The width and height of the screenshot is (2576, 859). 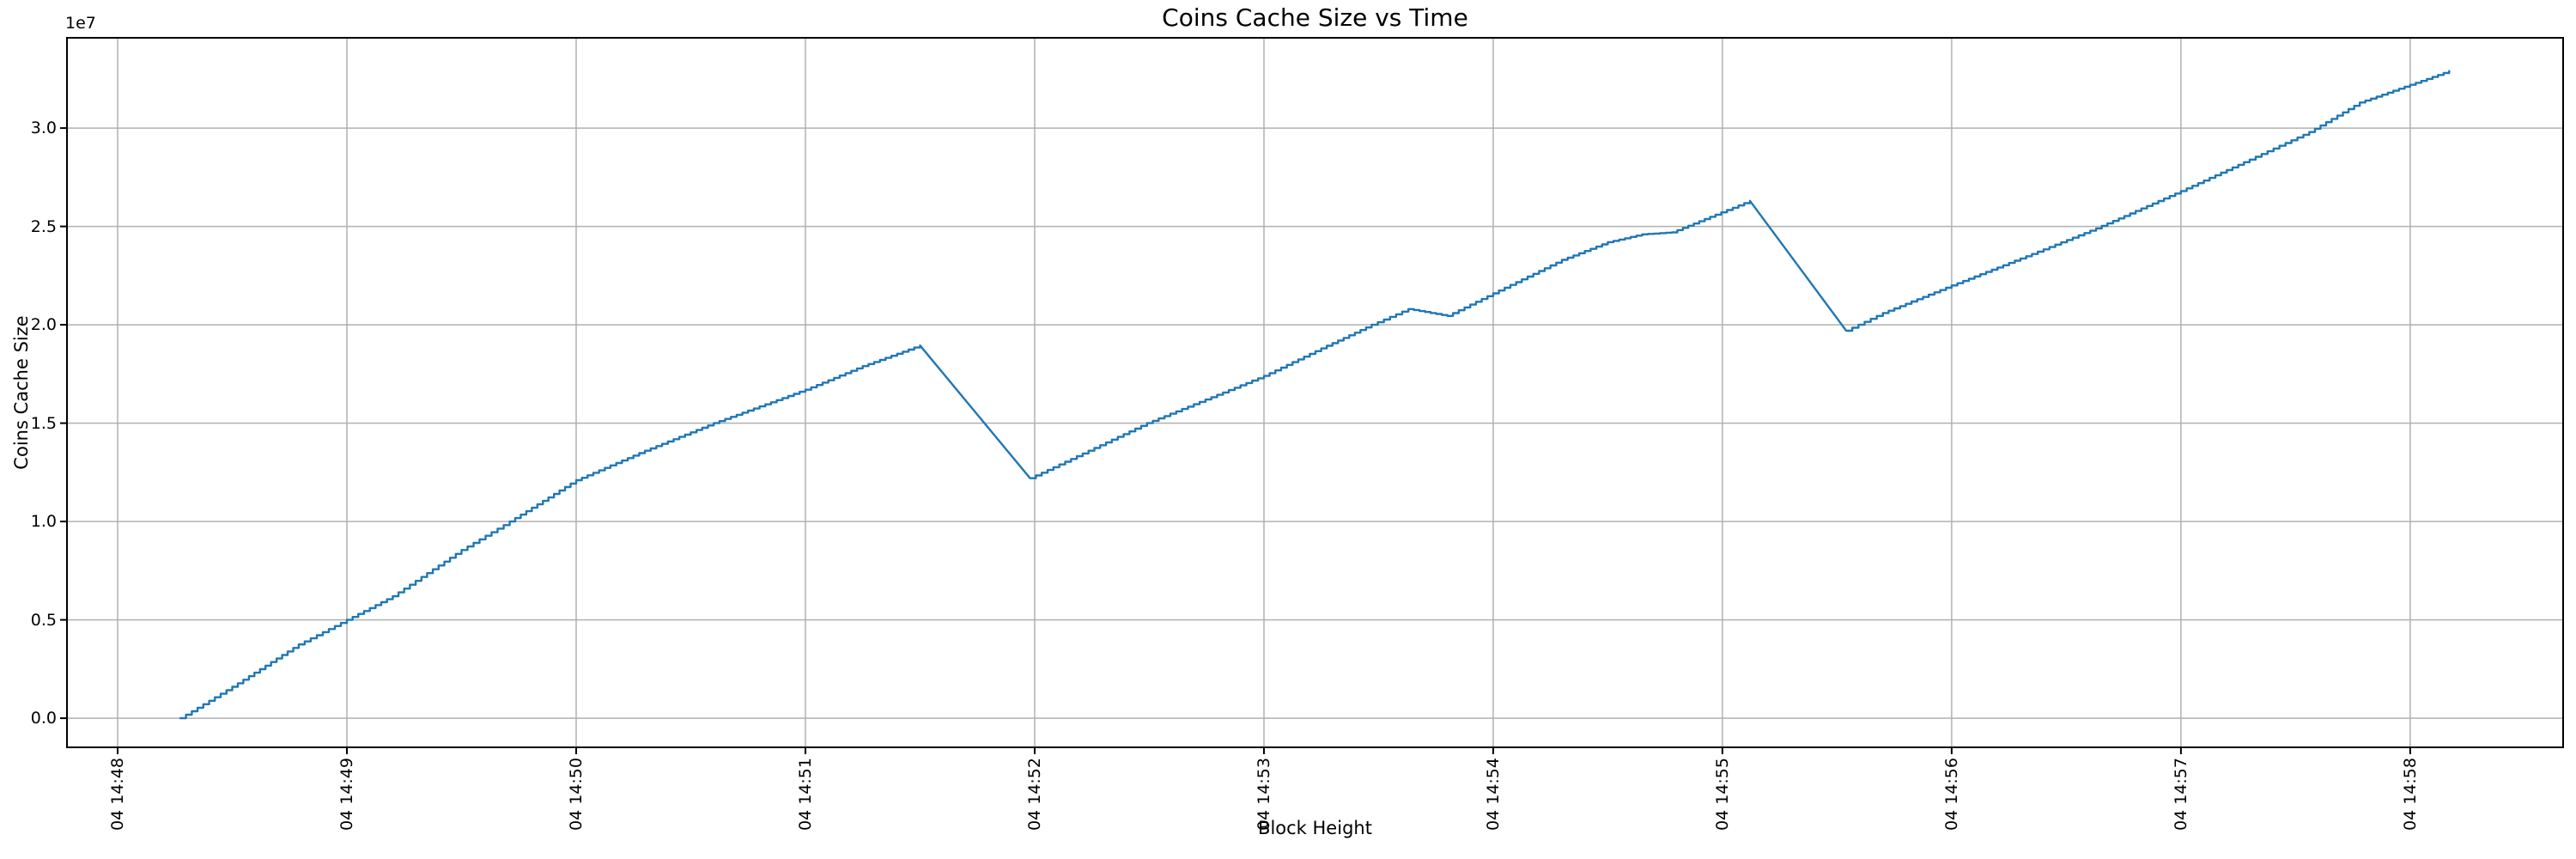 What do you see at coordinates (44, 325) in the screenshot?
I see `y-tick-label: 2.0` at bounding box center [44, 325].